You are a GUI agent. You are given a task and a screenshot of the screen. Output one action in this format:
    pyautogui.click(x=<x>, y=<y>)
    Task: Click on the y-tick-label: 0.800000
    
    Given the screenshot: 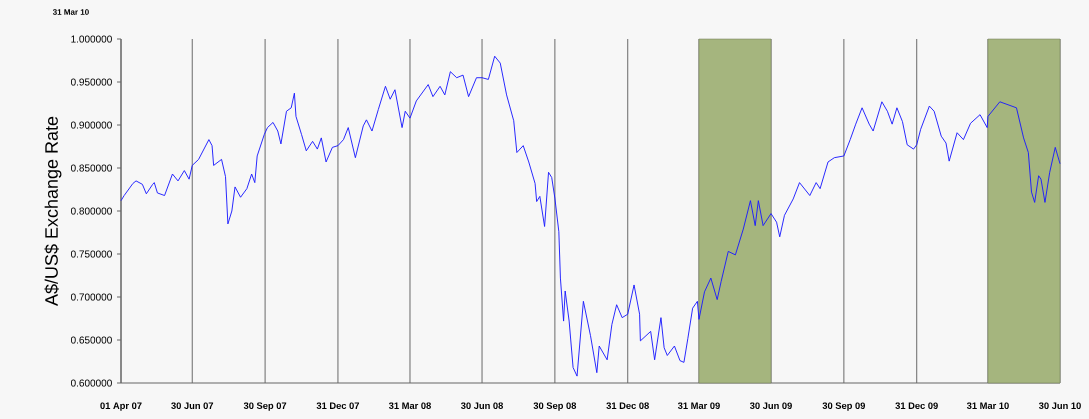 What is the action you would take?
    pyautogui.click(x=91, y=211)
    